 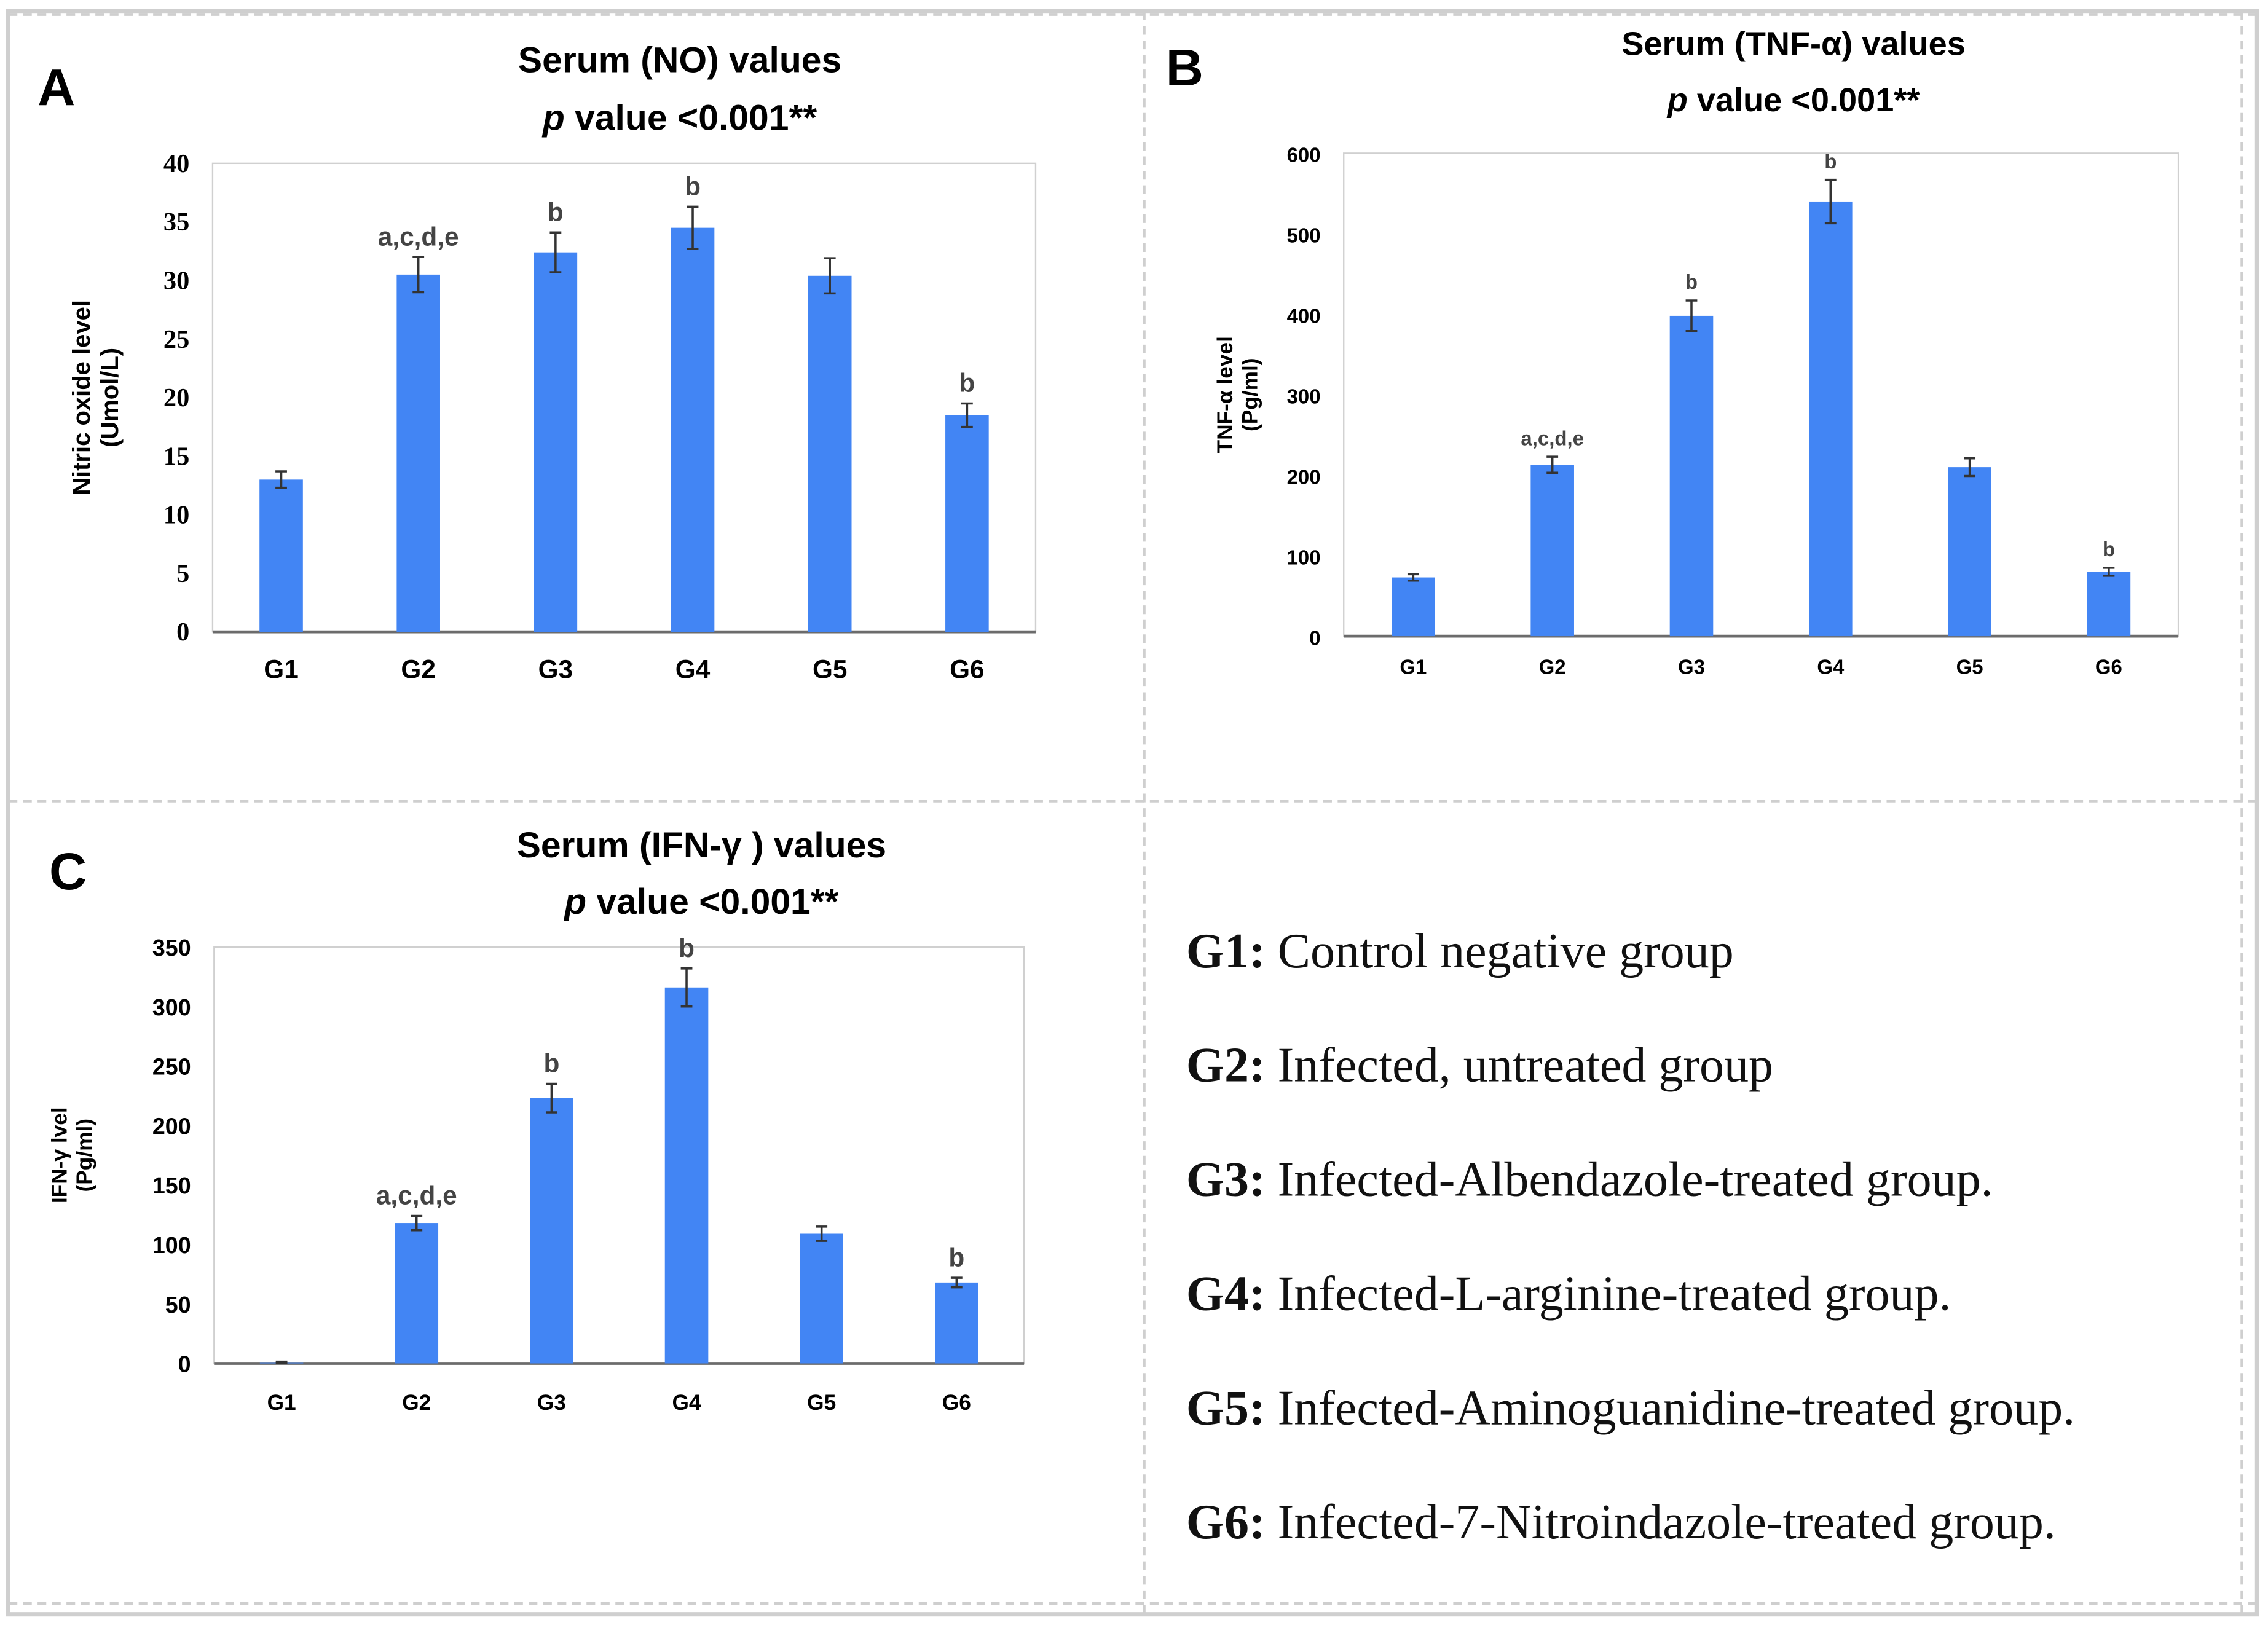 What do you see at coordinates (701, 845) in the screenshot?
I see `chart-title: Serum (IFN-γ ) values` at bounding box center [701, 845].